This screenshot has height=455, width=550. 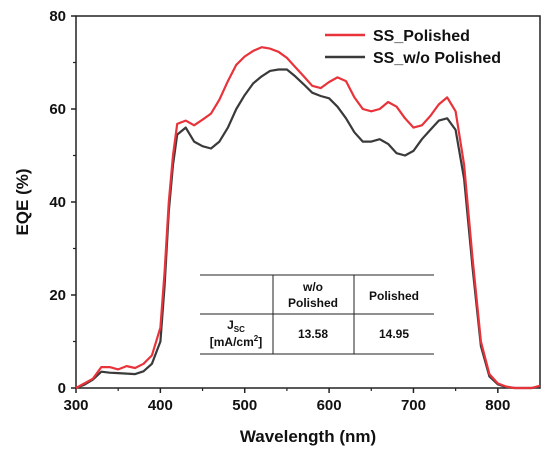 What do you see at coordinates (413, 405) in the screenshot?
I see `x-tick-label: 700` at bounding box center [413, 405].